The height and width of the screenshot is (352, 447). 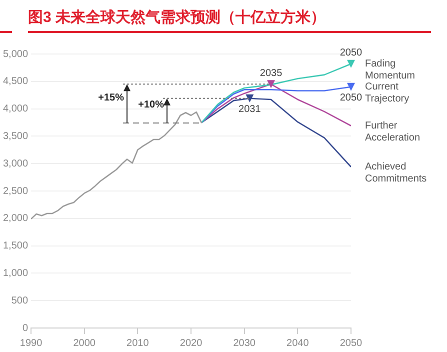 What do you see at coordinates (15, 273) in the screenshot?
I see `y-tick-label: 1,000` at bounding box center [15, 273].